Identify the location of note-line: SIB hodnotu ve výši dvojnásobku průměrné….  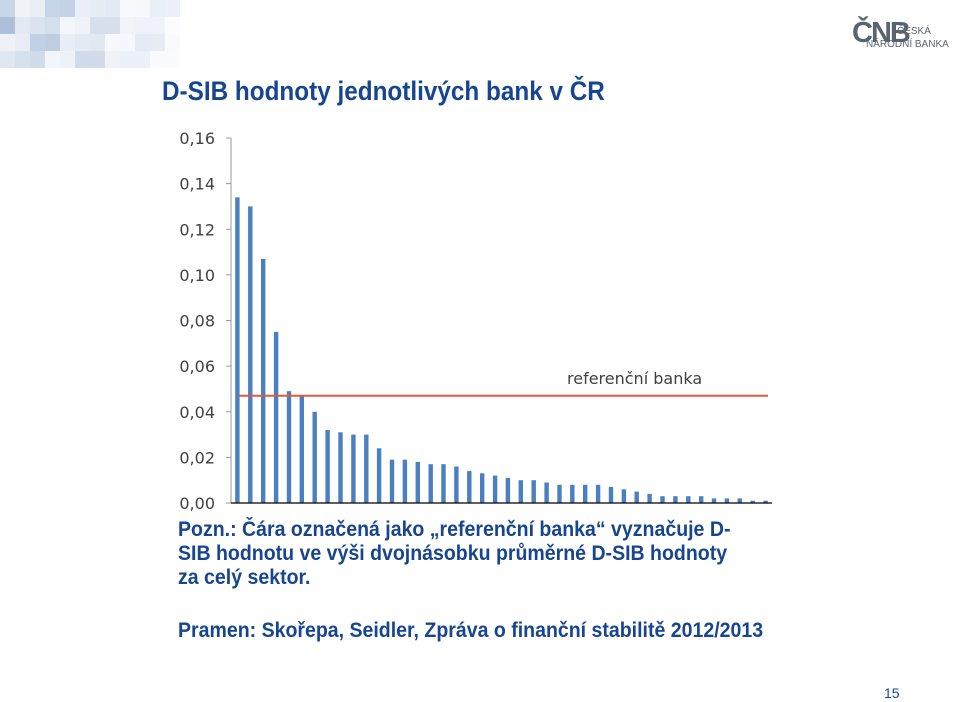
(453, 553).